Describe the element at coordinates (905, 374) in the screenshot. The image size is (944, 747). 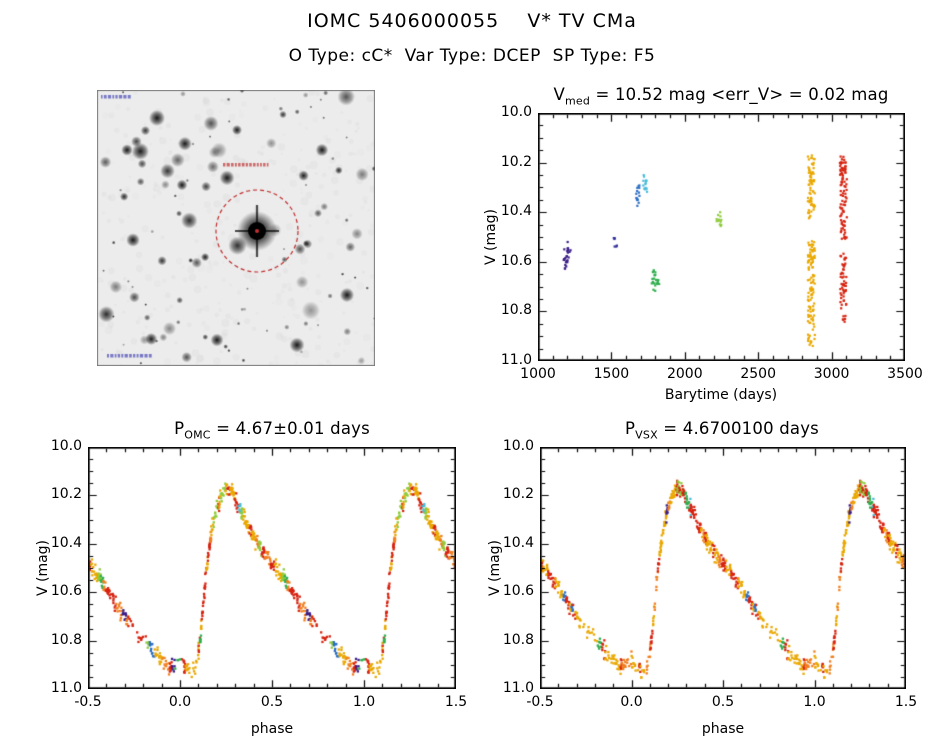
I see `x-tick-label: 3500` at that location.